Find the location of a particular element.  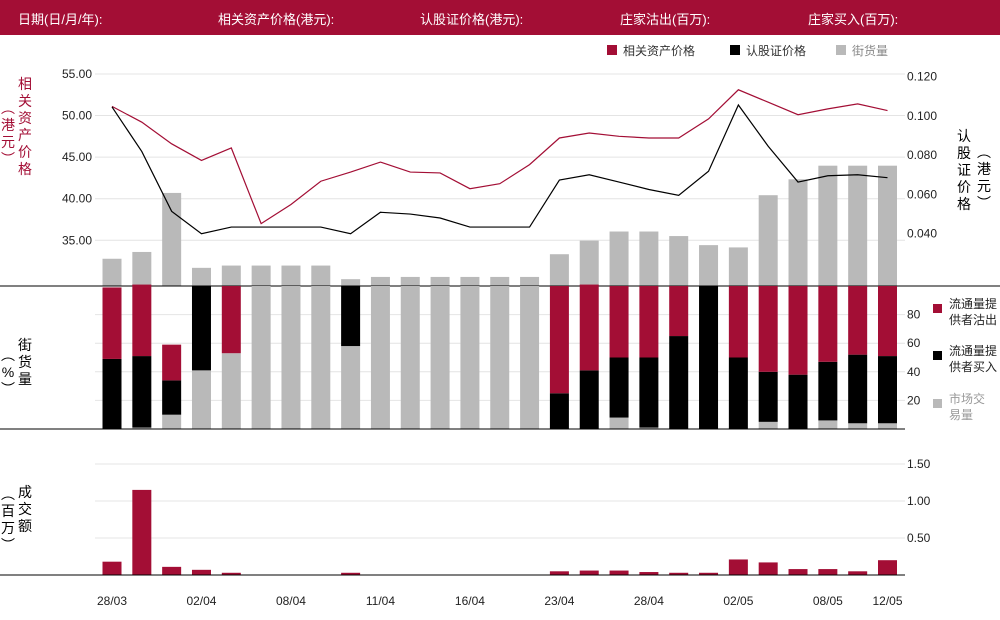

x-tick-label: 08/04 is located at coordinates (291, 601).